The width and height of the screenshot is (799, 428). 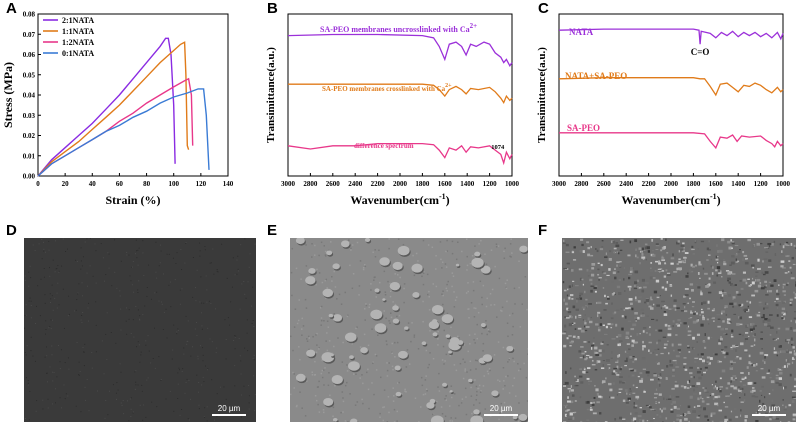 I want to click on y-axis-label: Transimittance(a.u.), so click(x=542, y=95).